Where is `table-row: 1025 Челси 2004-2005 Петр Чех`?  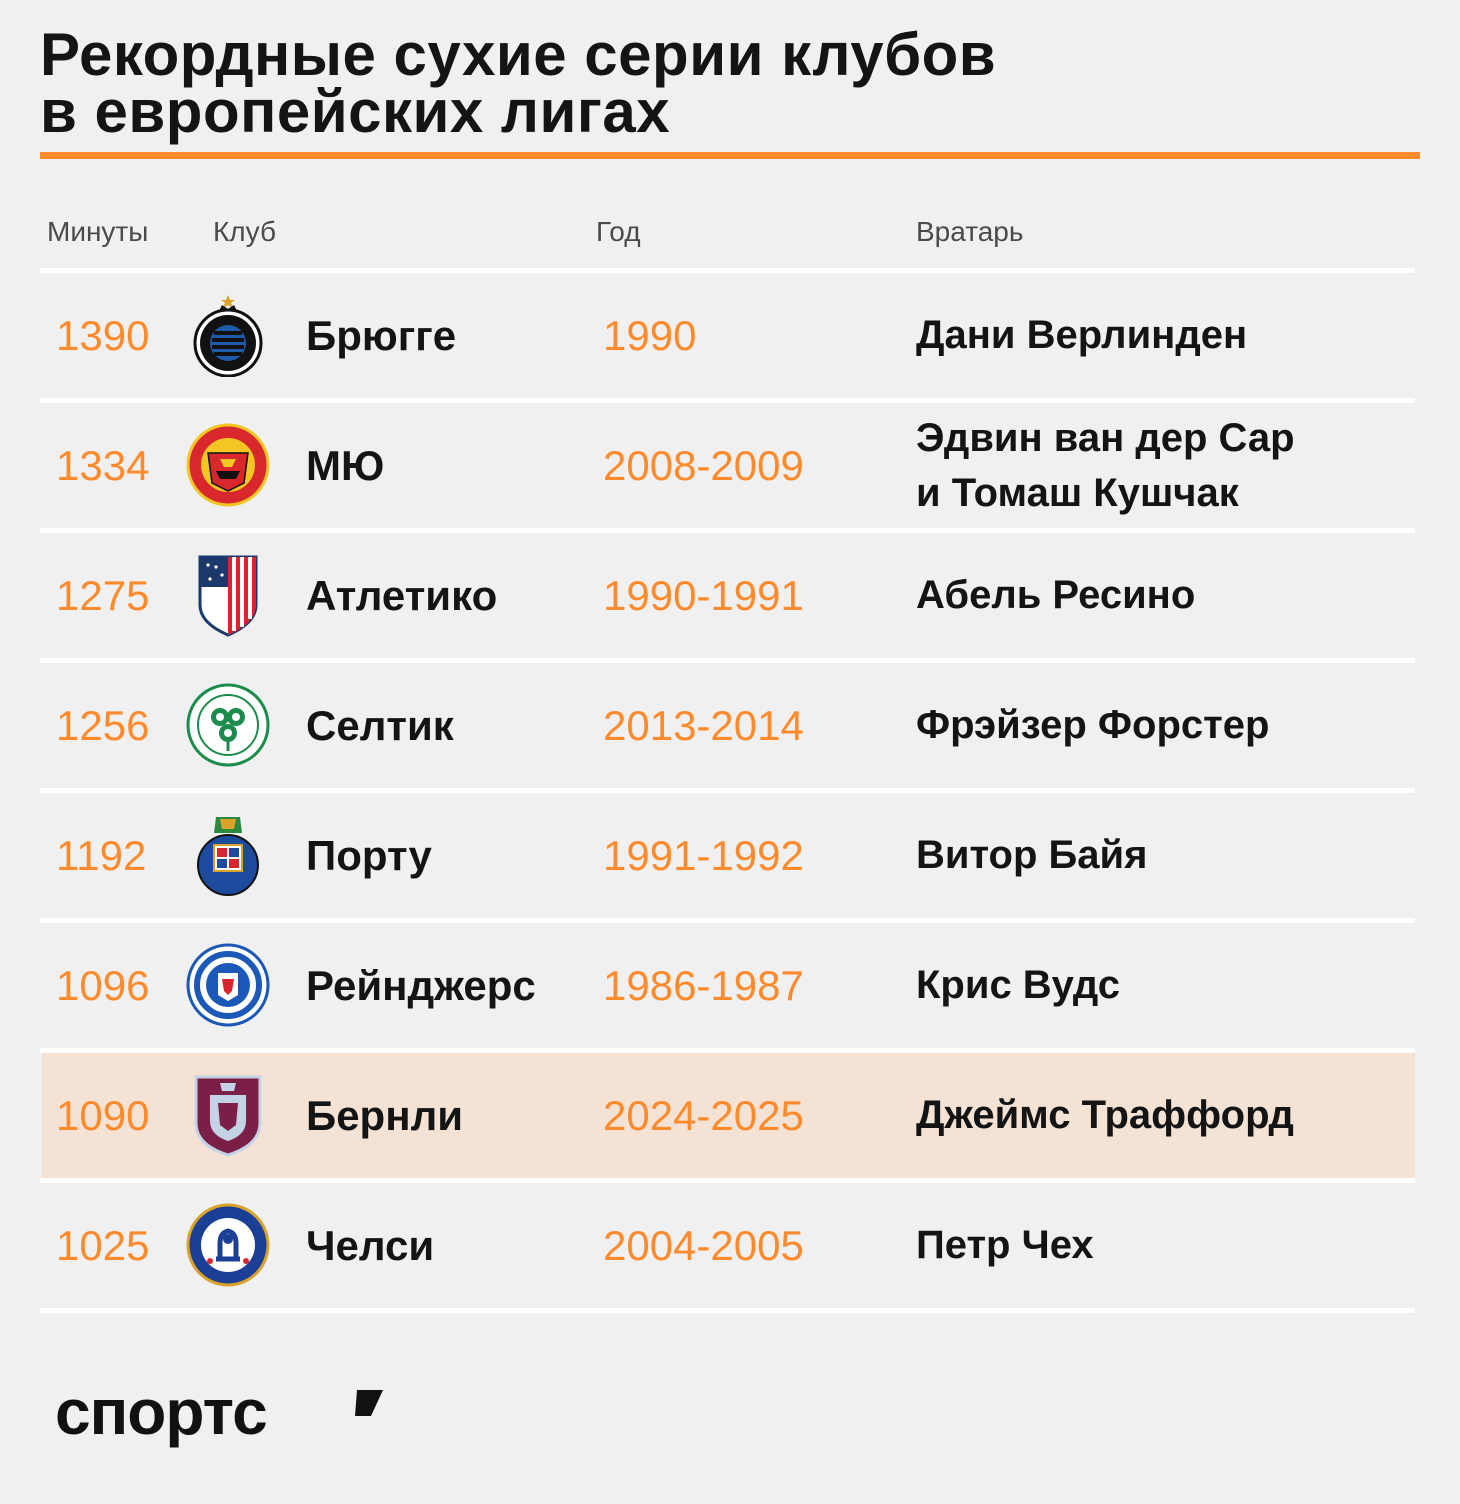
table-row: 1025 Челси 2004-2005 Петр Чех is located at coordinates (727, 1245).